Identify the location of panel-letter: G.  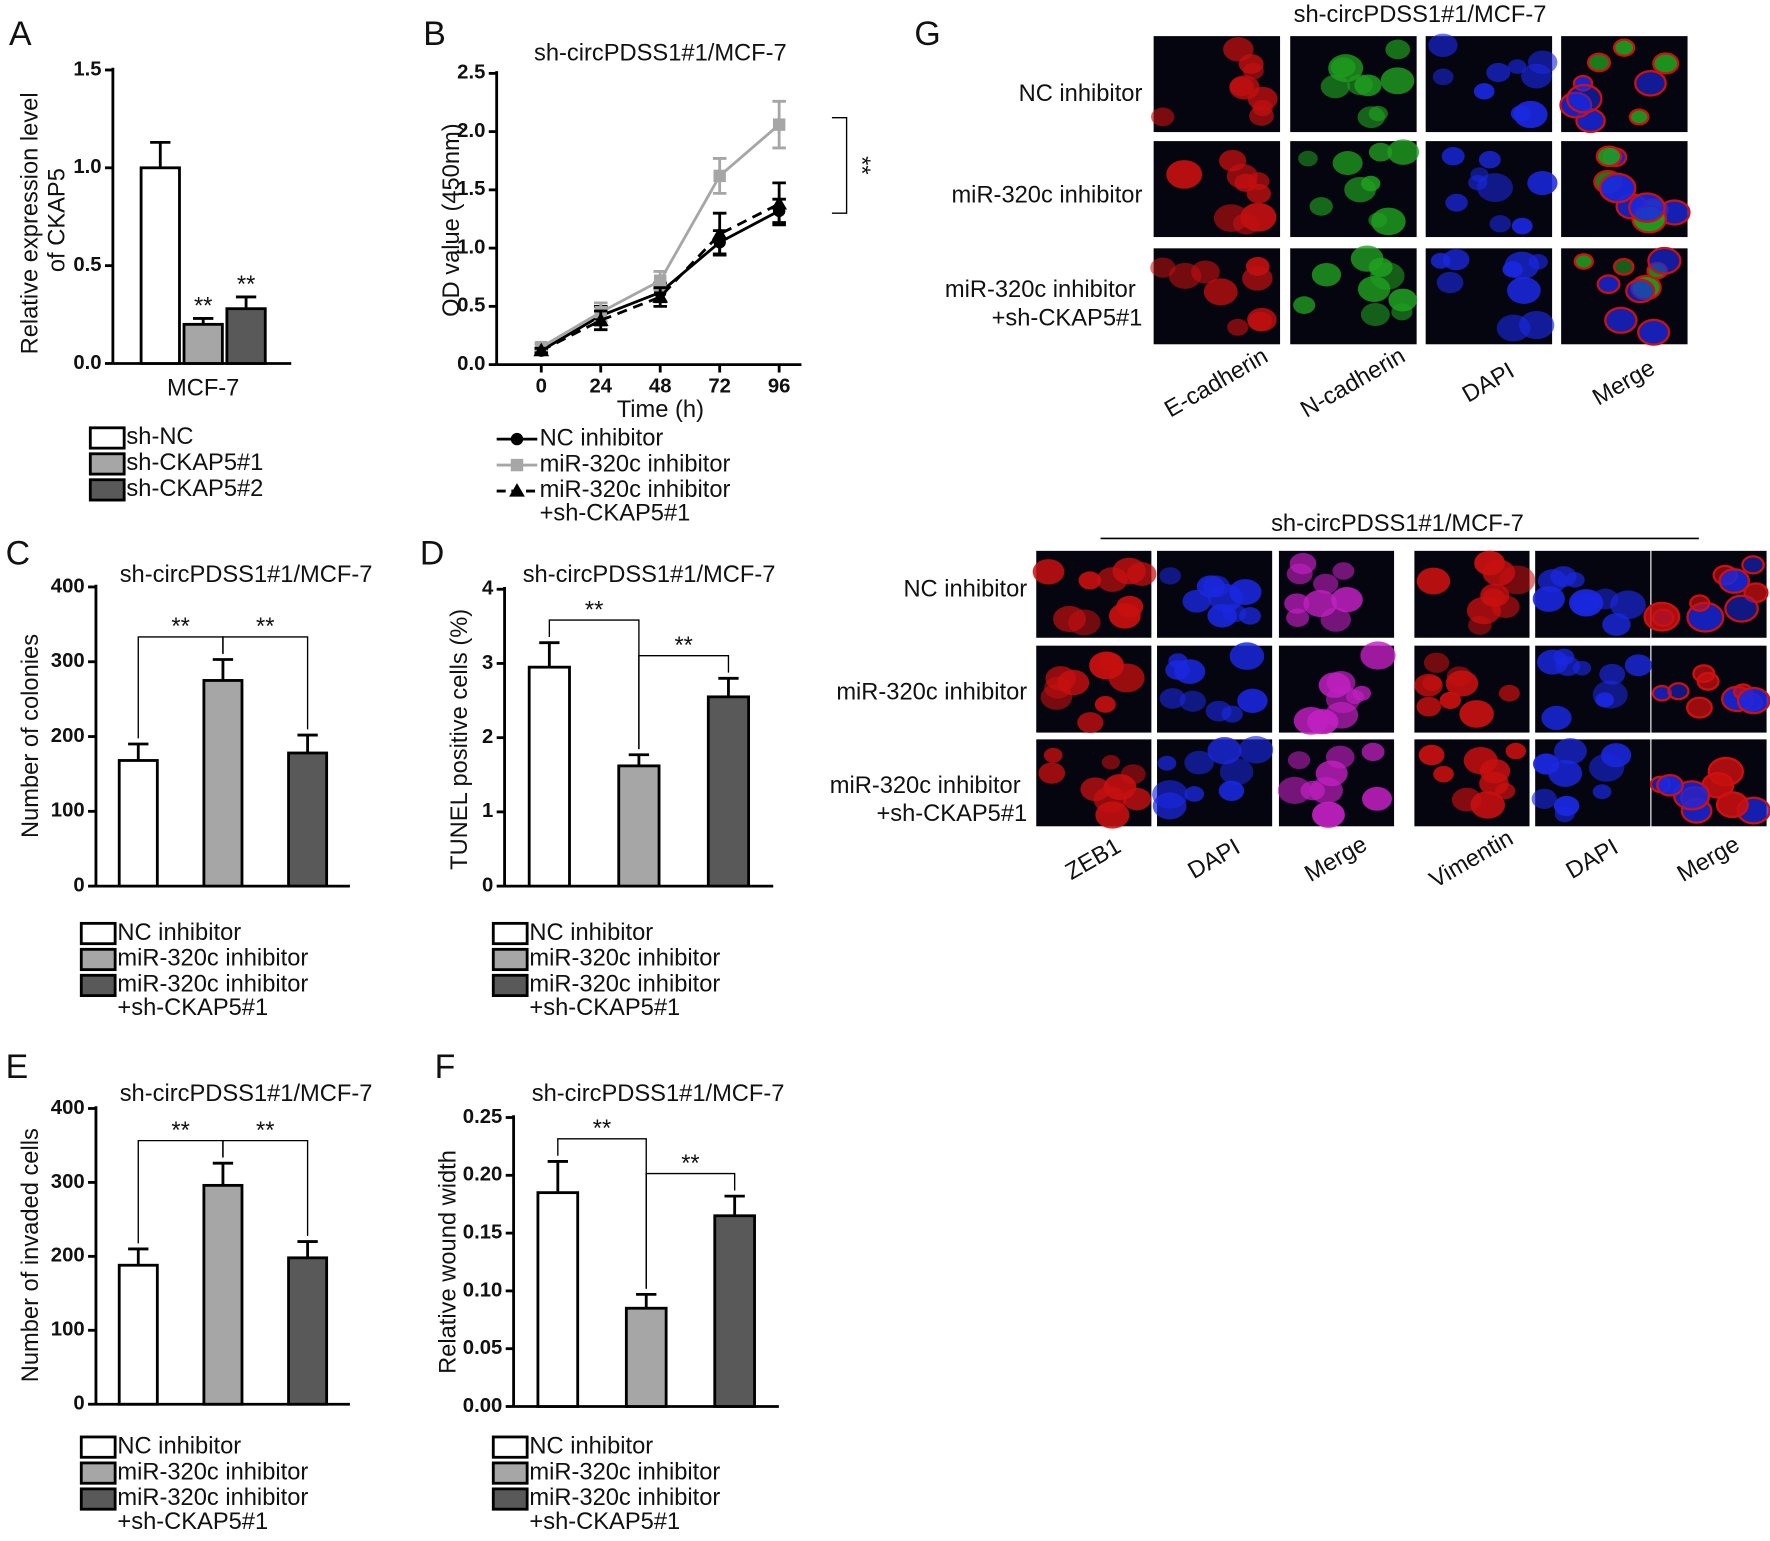
(927, 34).